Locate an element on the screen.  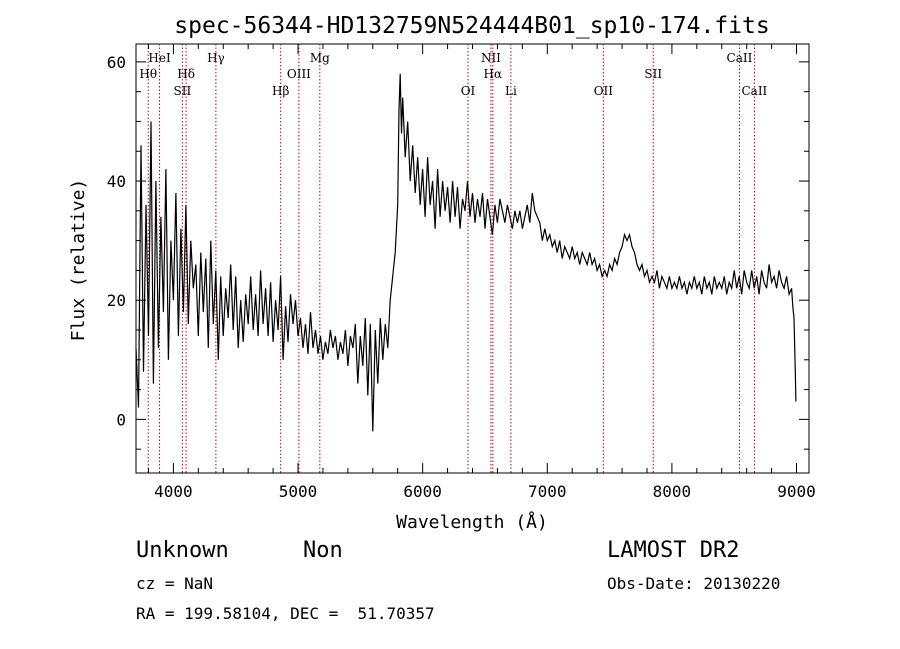
survey-name: LAMOST DR2 is located at coordinates (673, 550).